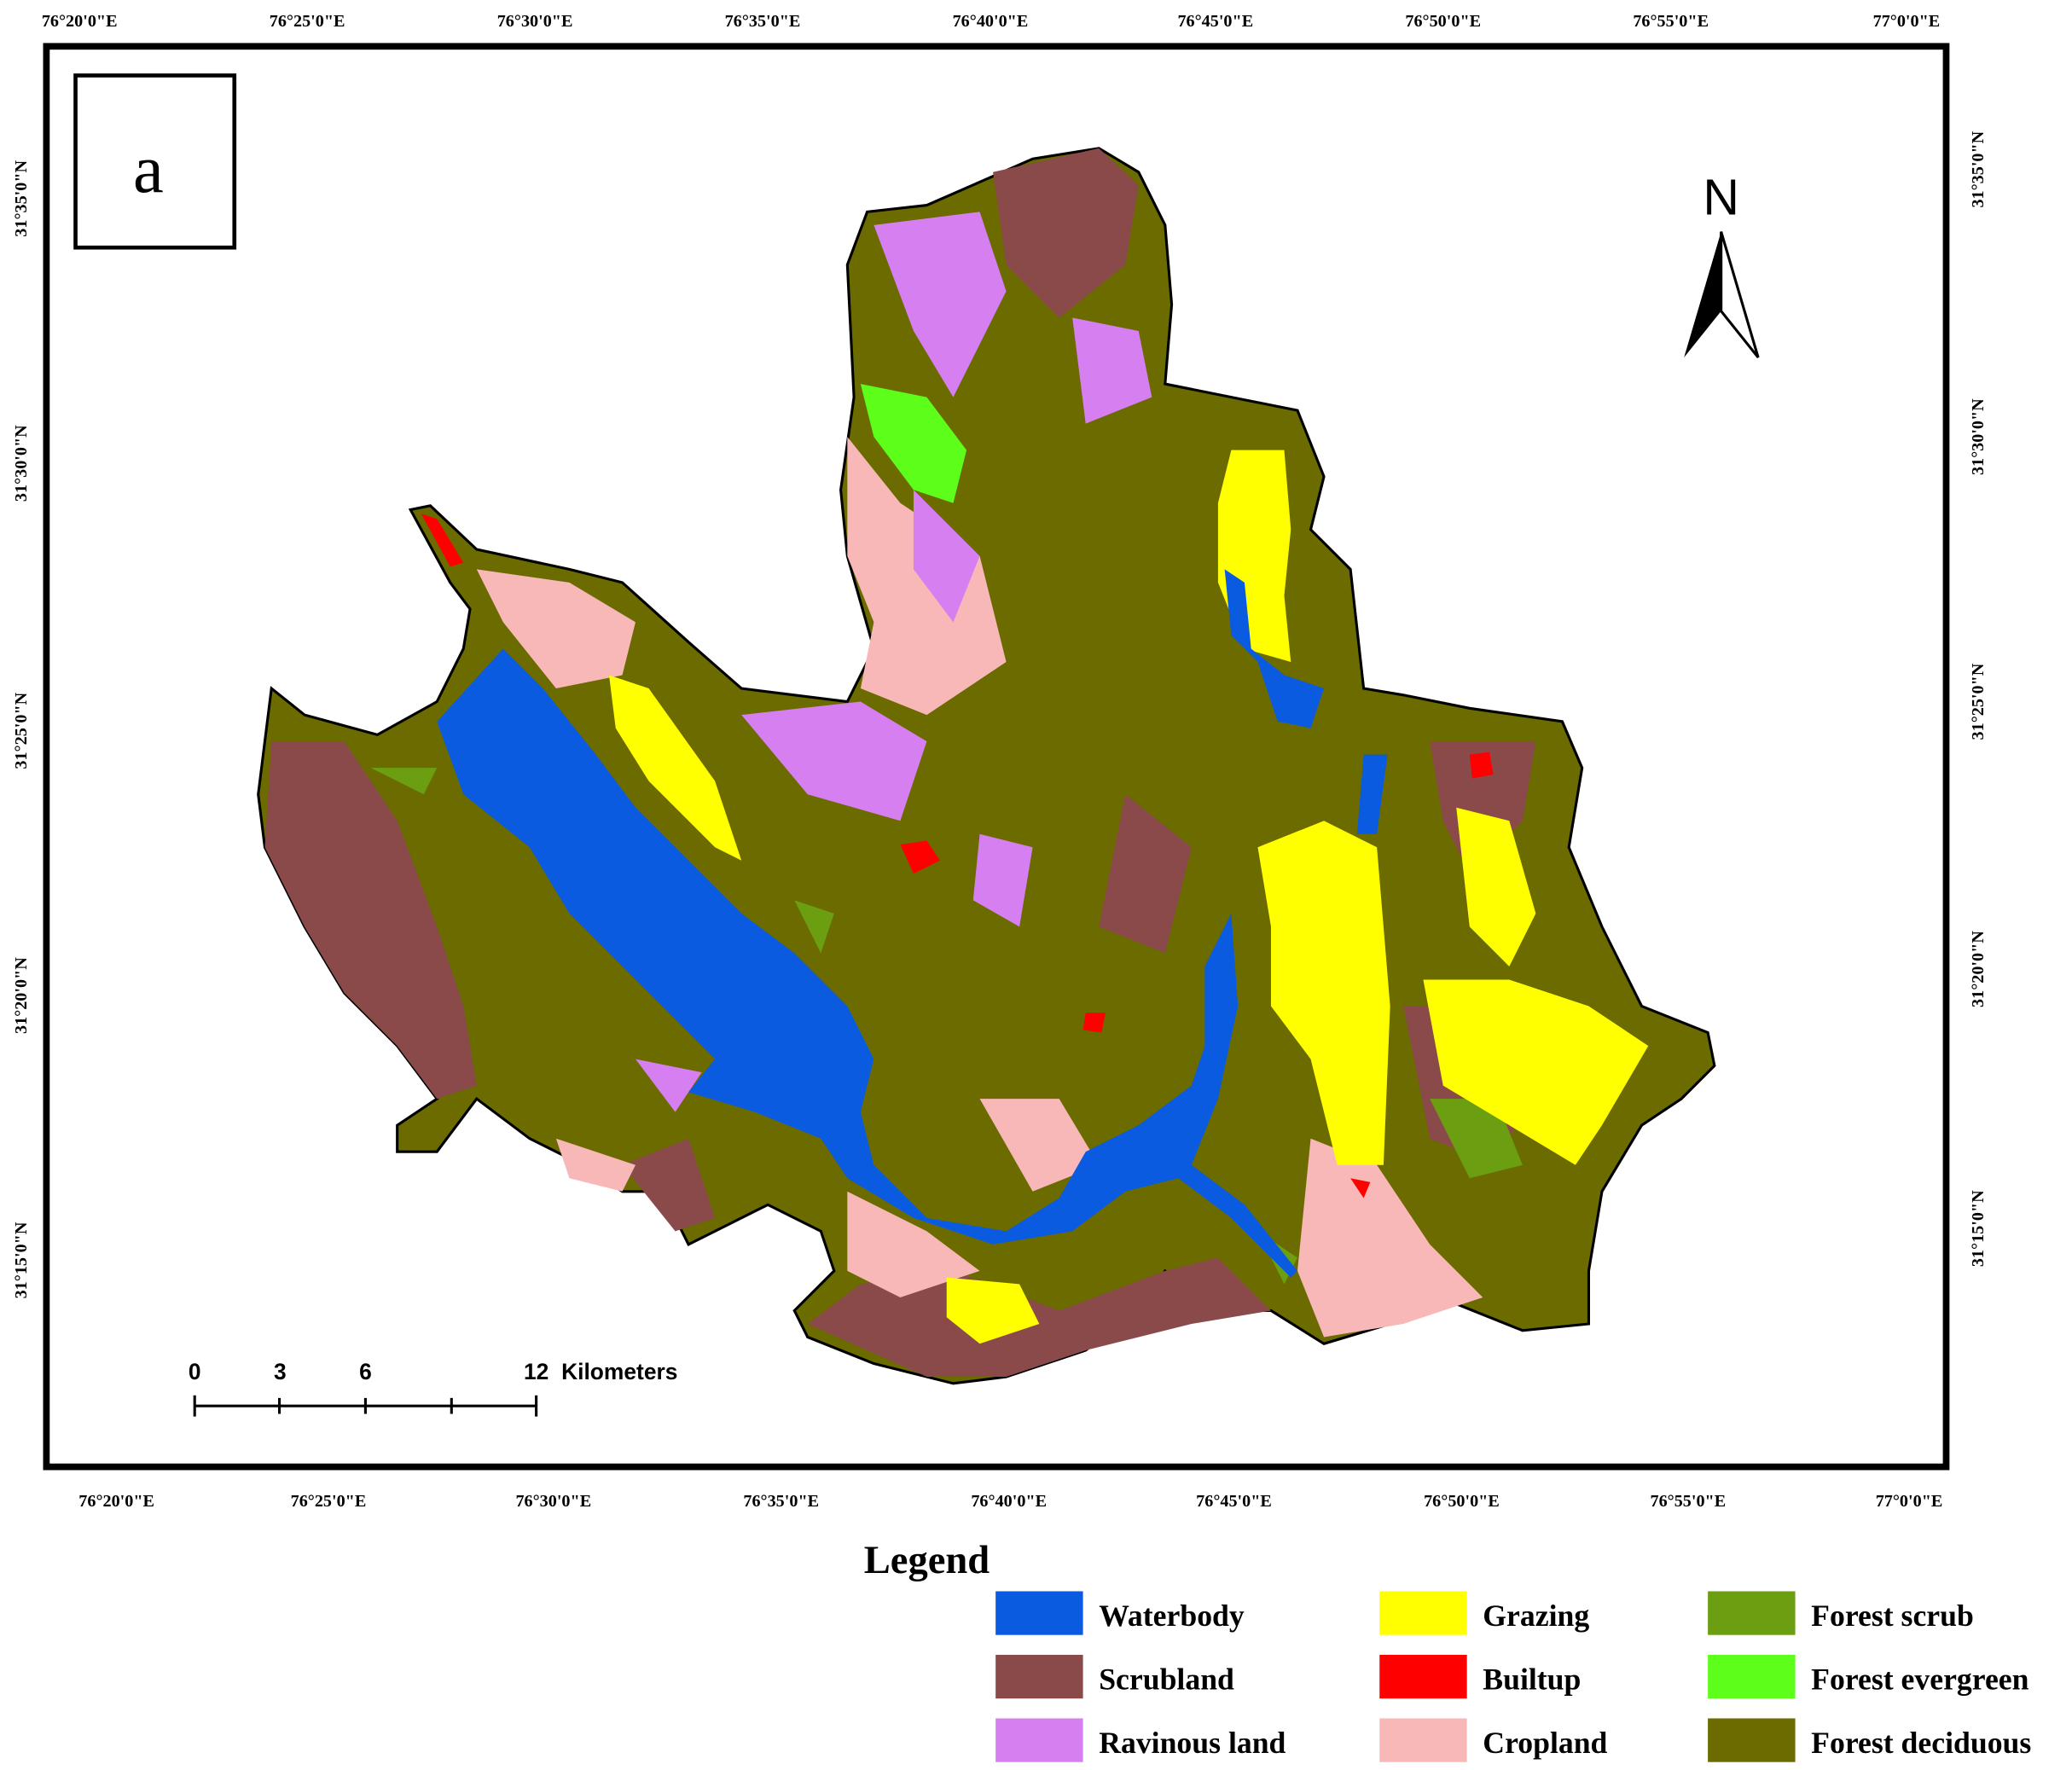  Describe the element at coordinates (1443, 21) in the screenshot. I see `top-coordinate-label: 76°50'0"E` at that location.